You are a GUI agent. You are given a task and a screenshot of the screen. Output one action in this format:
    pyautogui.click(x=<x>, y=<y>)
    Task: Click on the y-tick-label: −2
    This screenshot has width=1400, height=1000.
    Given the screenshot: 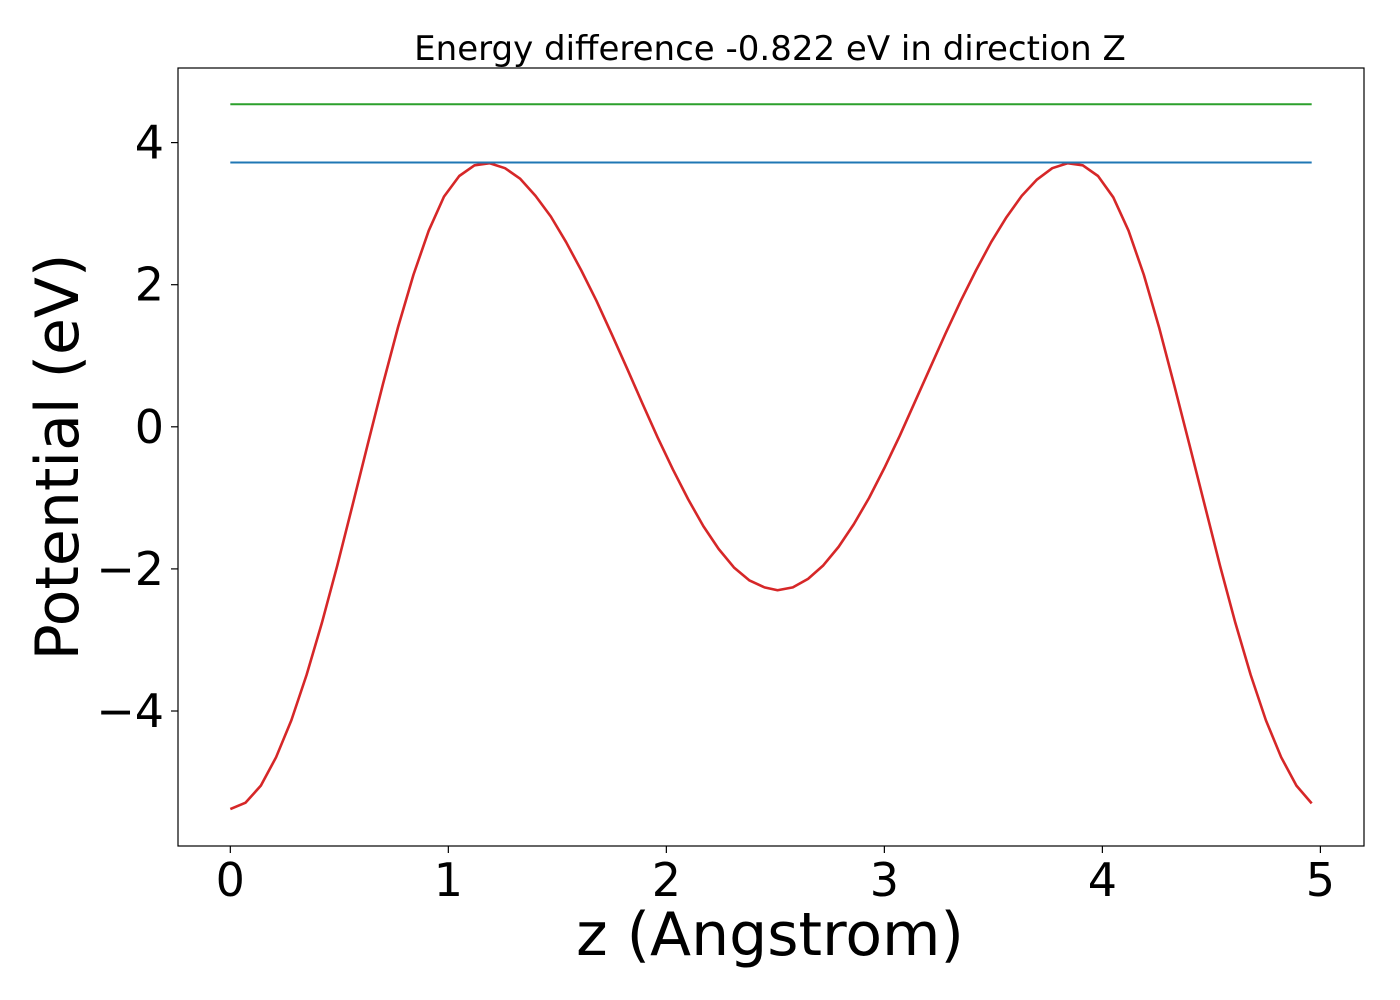 What is the action you would take?
    pyautogui.click(x=130, y=569)
    